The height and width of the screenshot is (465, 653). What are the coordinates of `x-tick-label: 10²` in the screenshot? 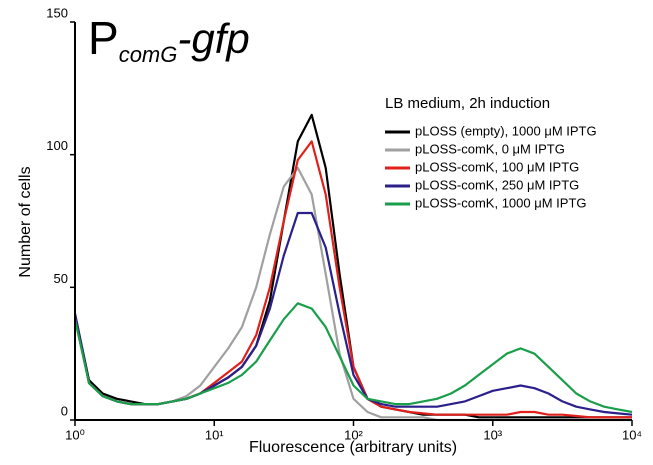 It's located at (353, 434).